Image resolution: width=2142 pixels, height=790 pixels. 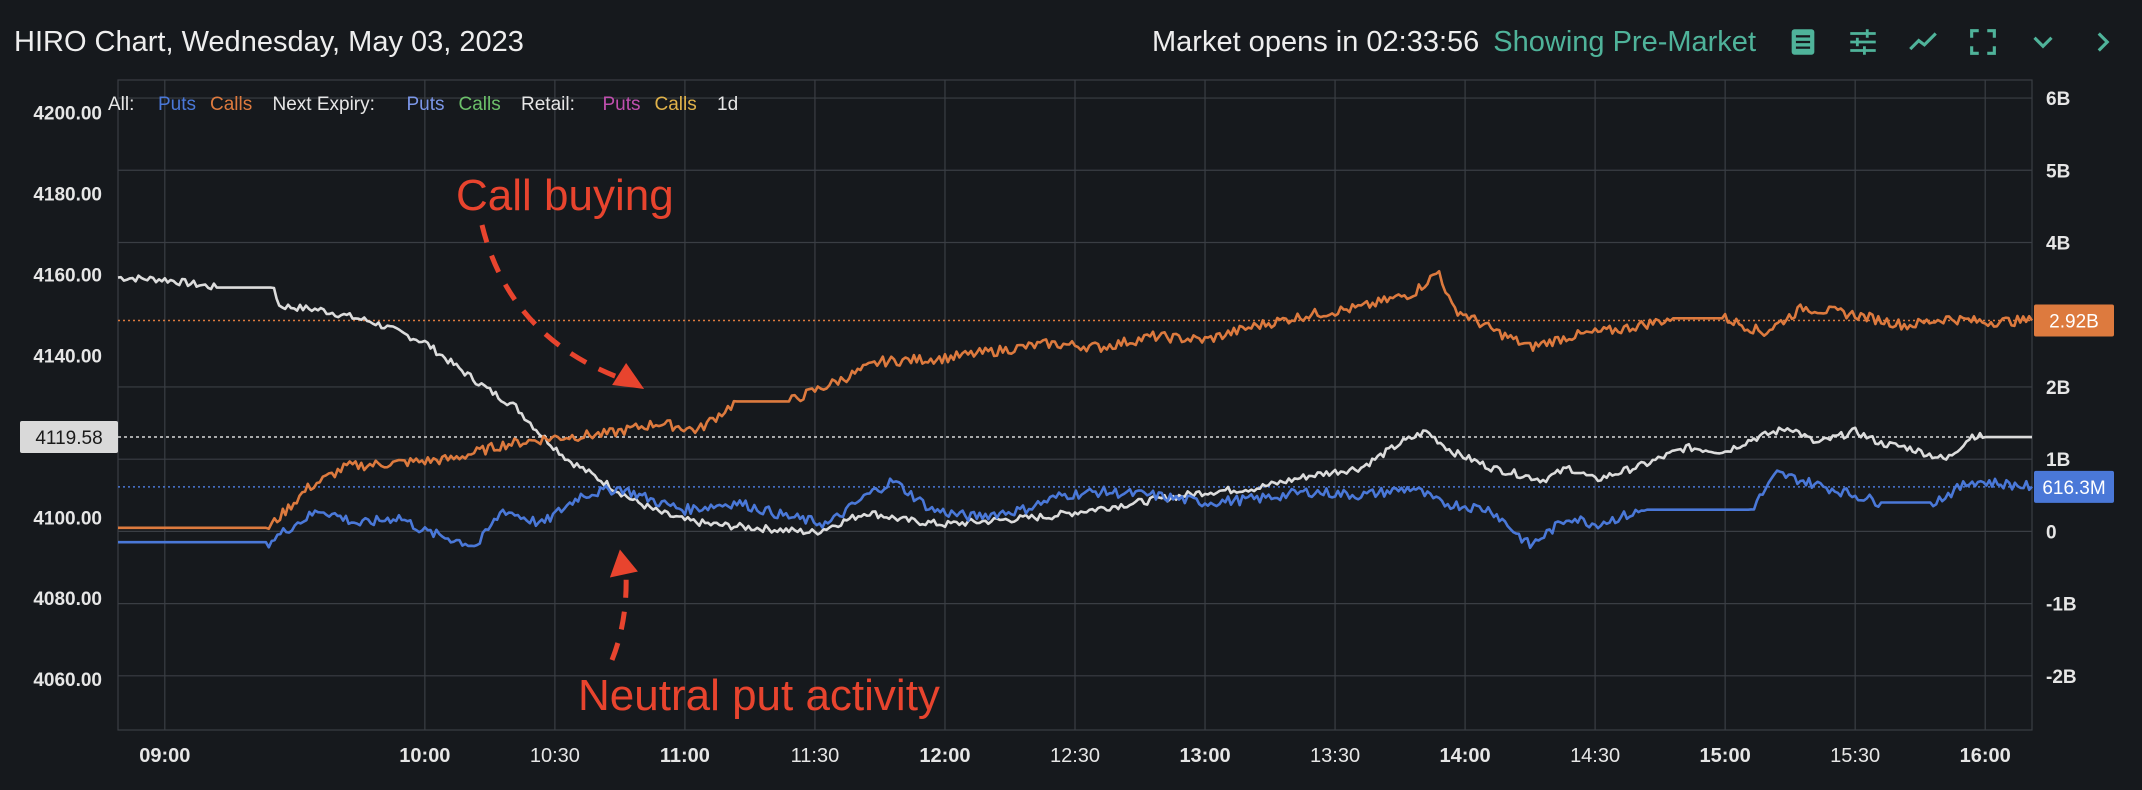 What do you see at coordinates (164, 756) in the screenshot?
I see `x-tick-label: 09:00` at bounding box center [164, 756].